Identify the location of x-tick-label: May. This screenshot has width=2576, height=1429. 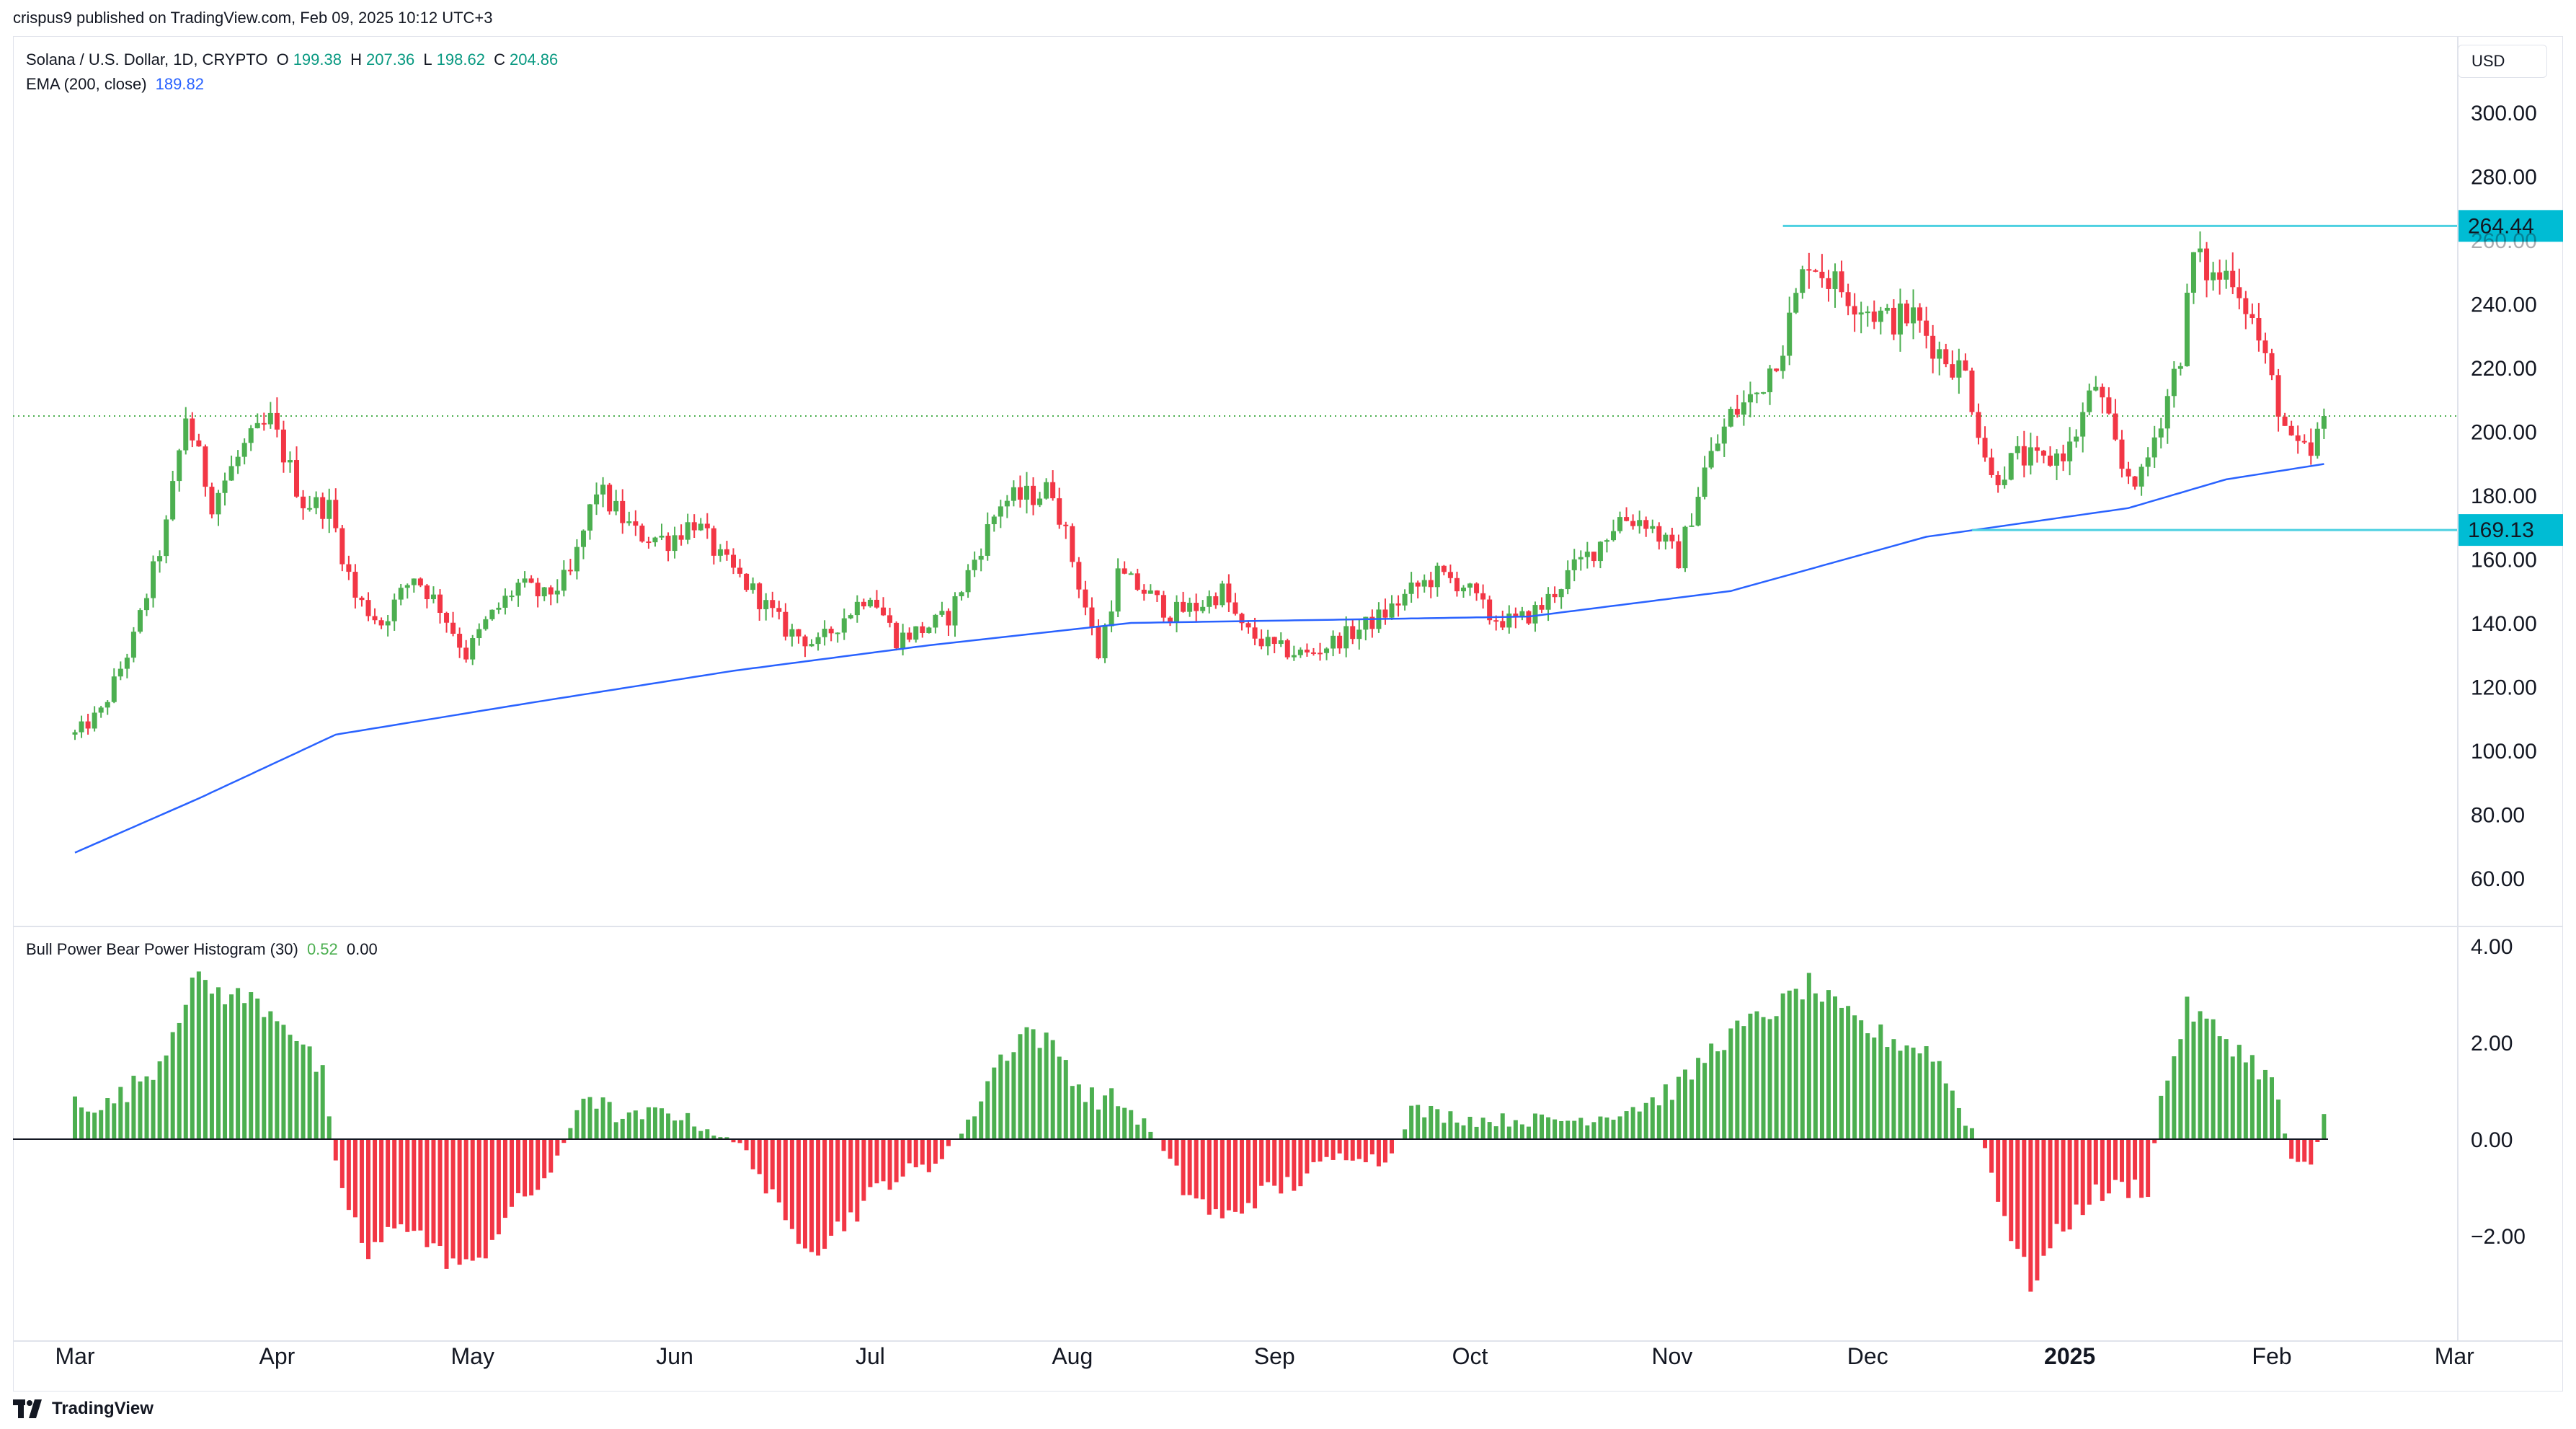
(472, 1356).